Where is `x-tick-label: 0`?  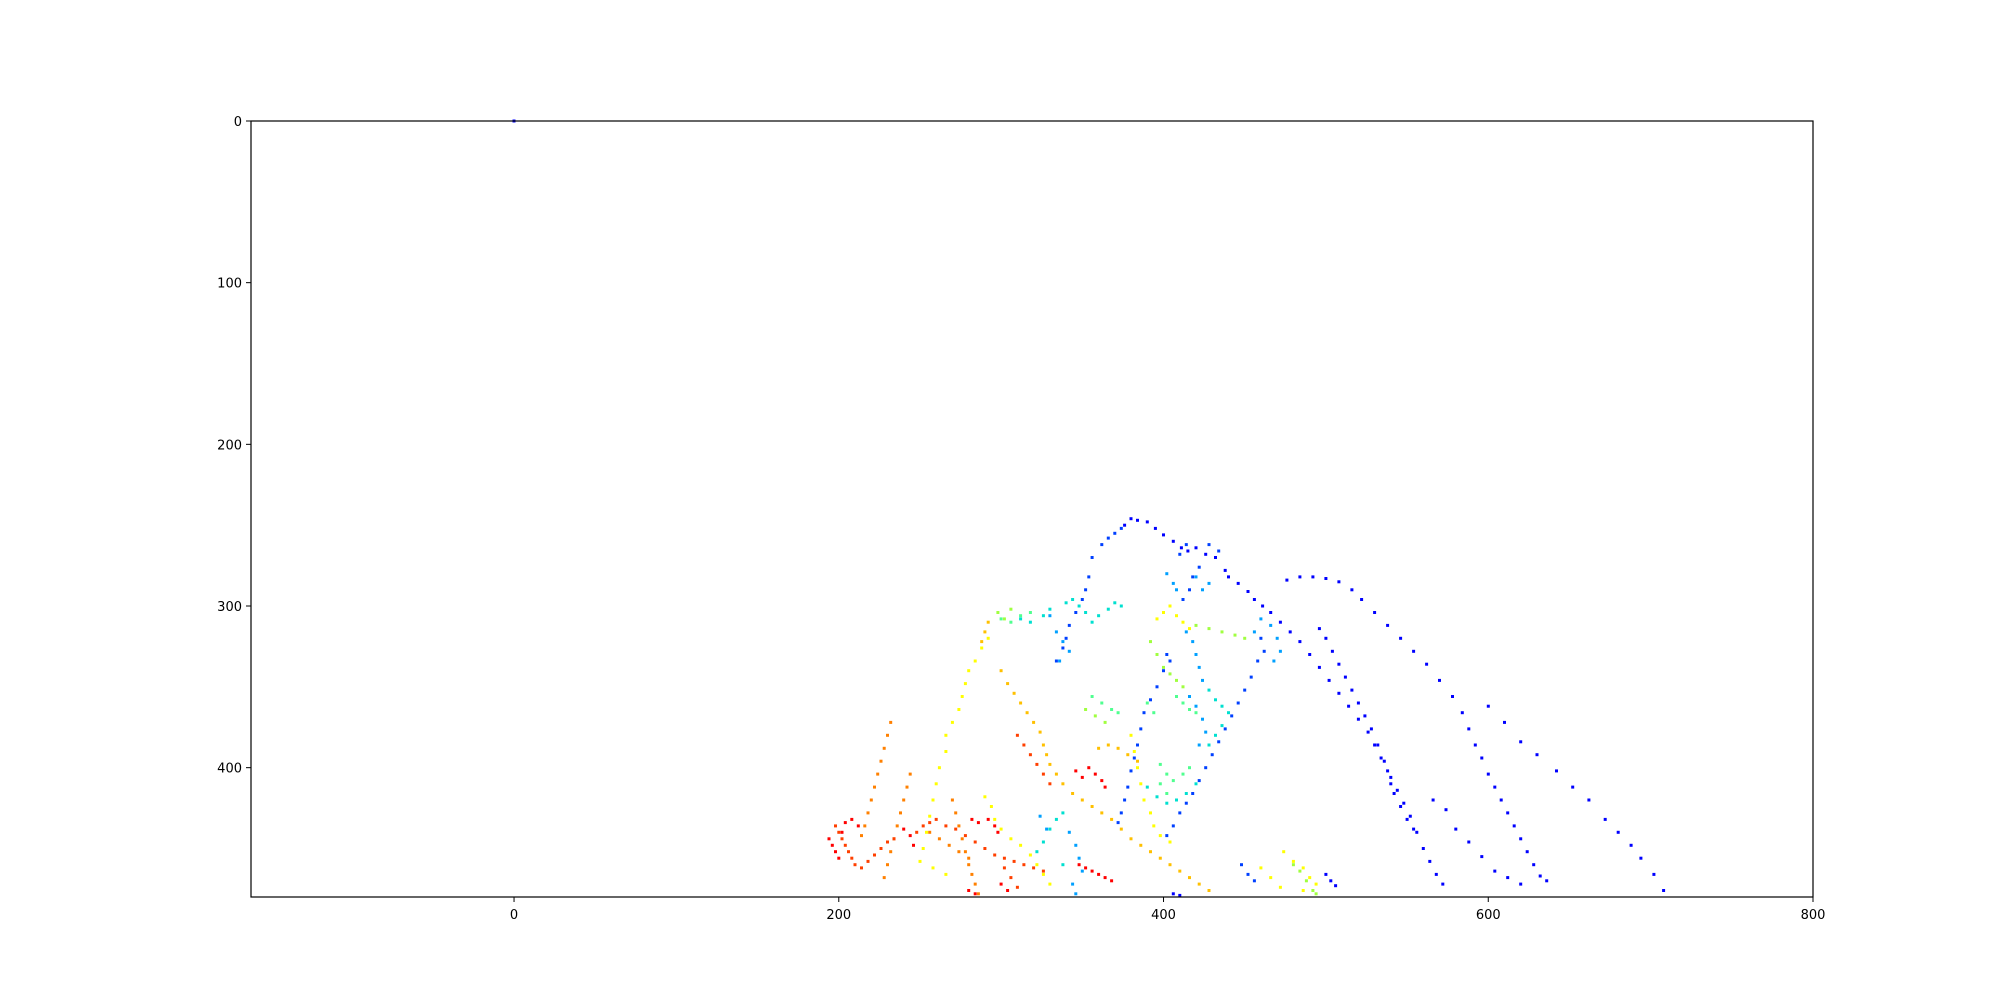 x-tick-label: 0 is located at coordinates (514, 915).